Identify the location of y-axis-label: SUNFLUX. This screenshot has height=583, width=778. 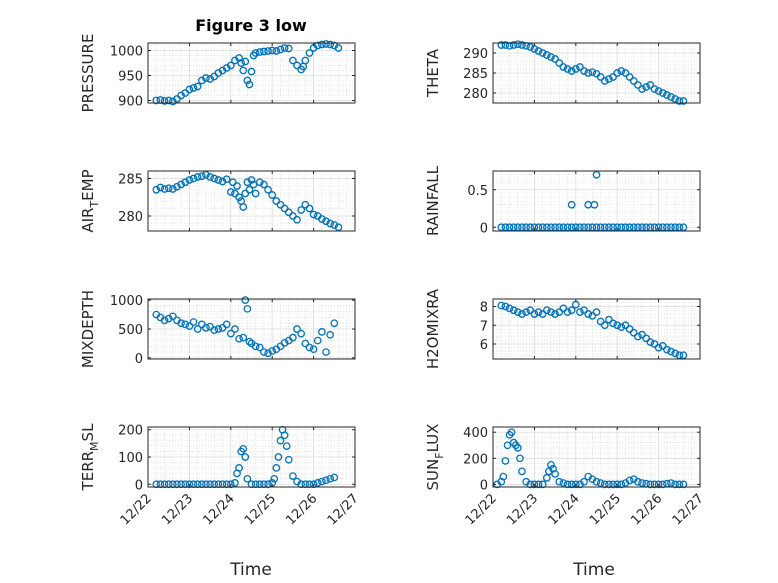
(435, 457).